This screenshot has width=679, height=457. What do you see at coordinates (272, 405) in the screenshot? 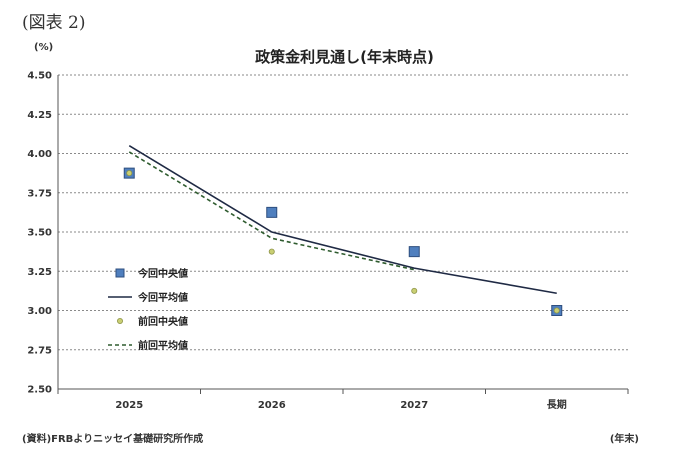
I see `x-tick-label: 2026` at bounding box center [272, 405].